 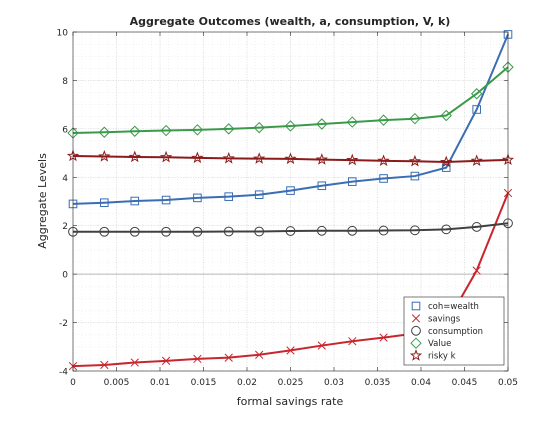 I want to click on legend: coh=wealth savings consumption Value risky k, so click(x=454, y=331).